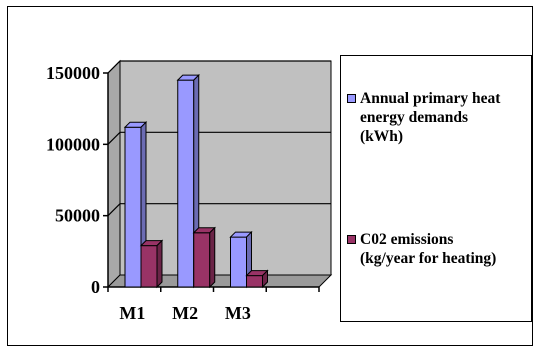 Image resolution: width=540 pixels, height=350 pixels. Describe the element at coordinates (430, 117) in the screenshot. I see `legend-label-primary-heat: Annual primary heat energy demands (kWh)` at that location.